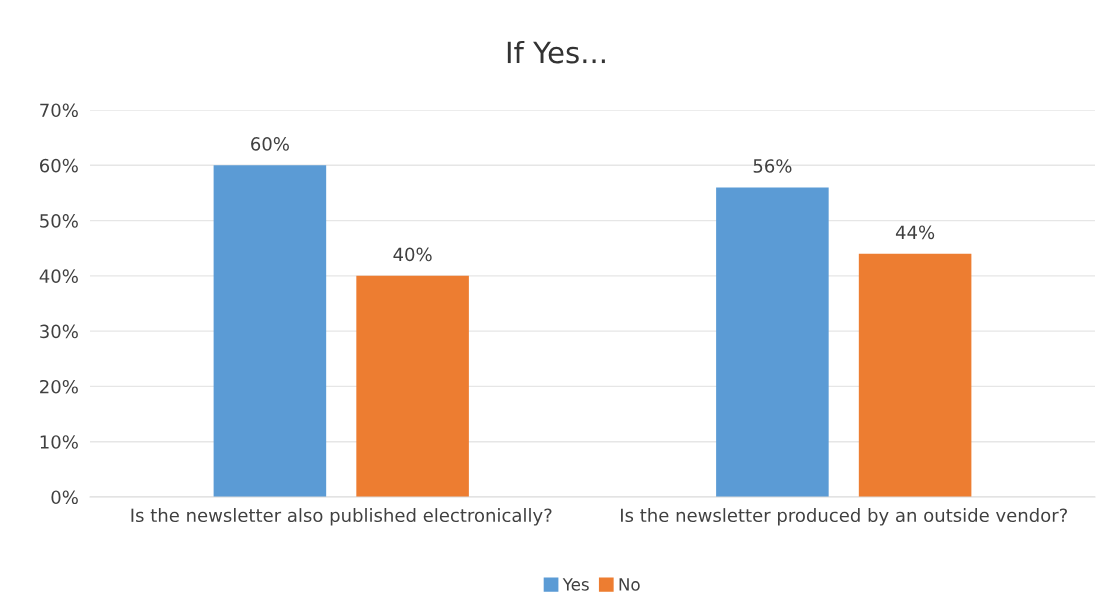 This screenshot has width=1113, height=610. I want to click on y-tick-label: 0%, so click(64, 497).